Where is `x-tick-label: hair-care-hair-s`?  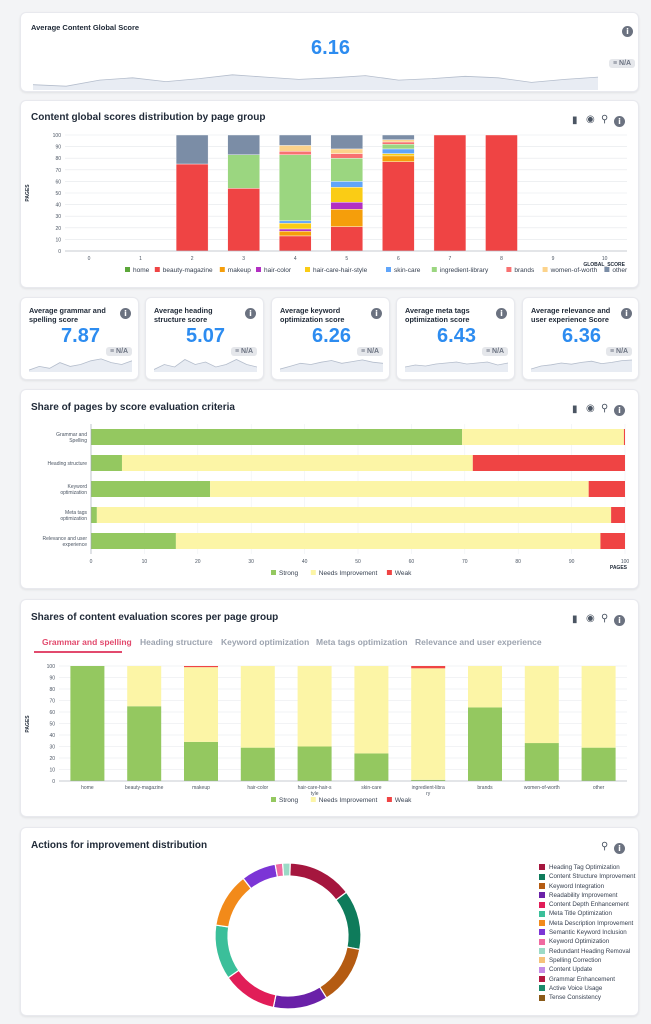 x-tick-label: hair-care-hair-s is located at coordinates (315, 788).